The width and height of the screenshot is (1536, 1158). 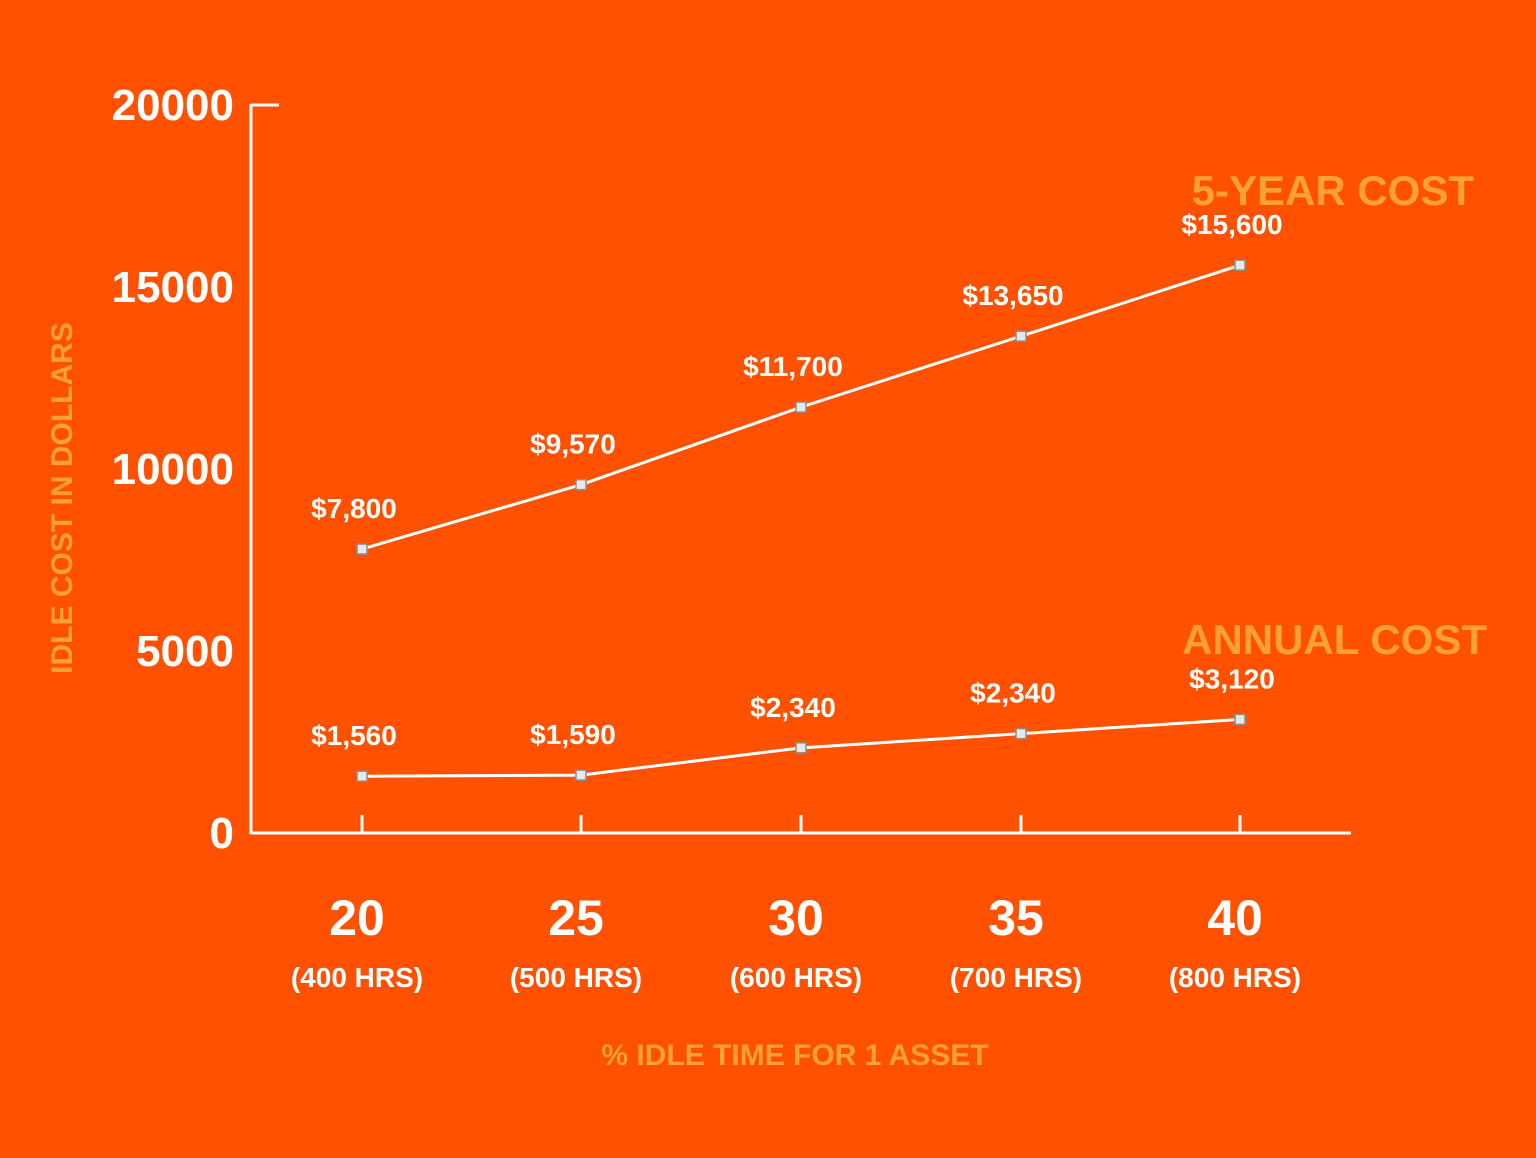 I want to click on data-label-five-year-cost: $13,650, so click(x=1012, y=295).